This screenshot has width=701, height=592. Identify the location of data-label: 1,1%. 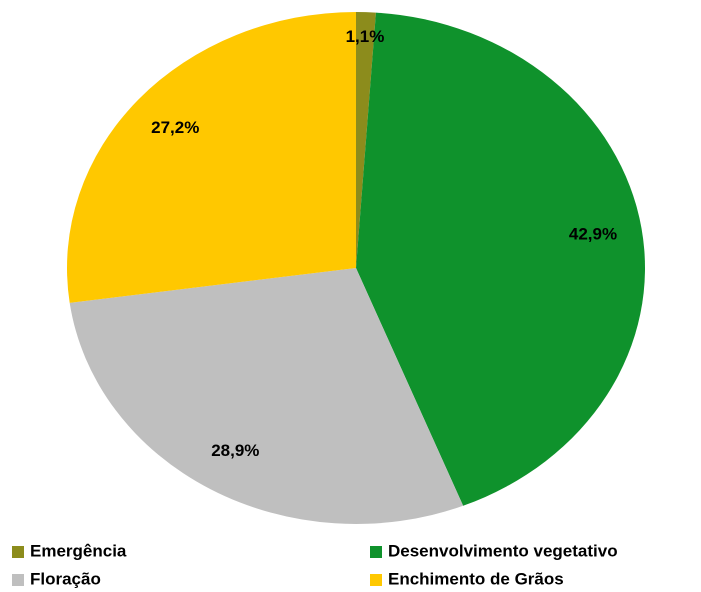
(365, 36).